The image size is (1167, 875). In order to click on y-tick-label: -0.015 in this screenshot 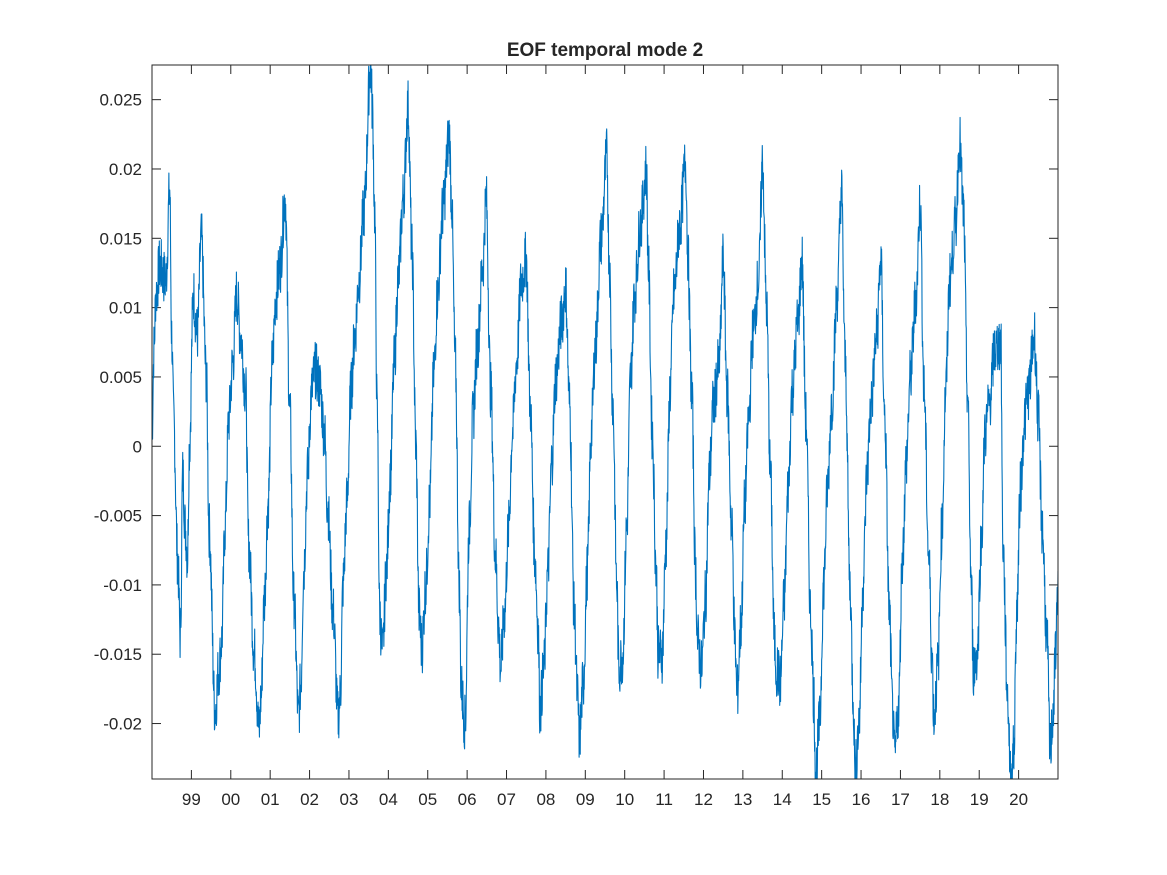, I will do `click(118, 654)`.